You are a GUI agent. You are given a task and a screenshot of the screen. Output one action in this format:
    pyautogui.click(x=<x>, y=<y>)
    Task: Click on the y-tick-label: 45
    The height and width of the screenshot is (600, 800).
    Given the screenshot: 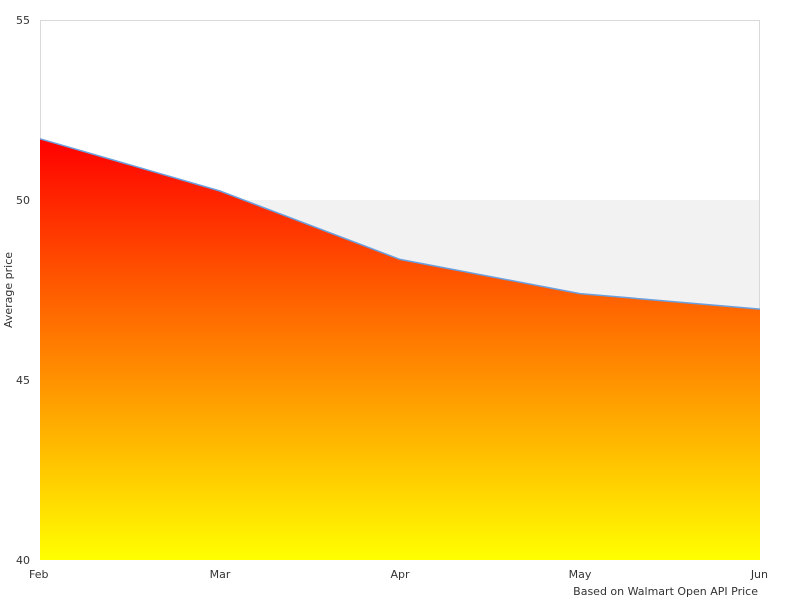 What is the action you would take?
    pyautogui.click(x=23, y=380)
    